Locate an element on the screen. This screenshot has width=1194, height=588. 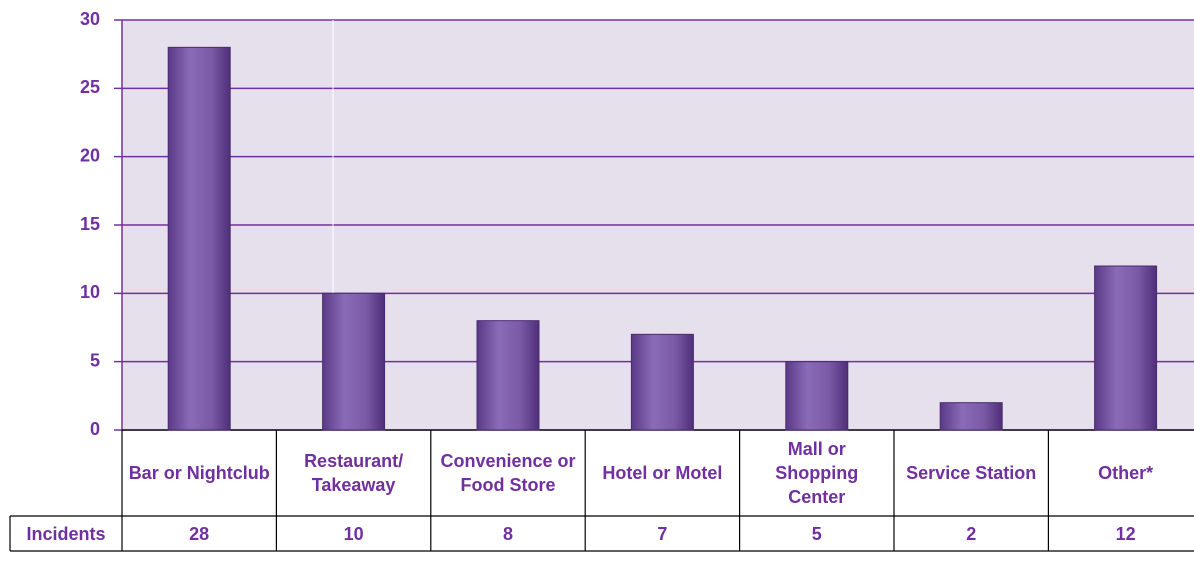
y-tick-label: 20 is located at coordinates (90, 155).